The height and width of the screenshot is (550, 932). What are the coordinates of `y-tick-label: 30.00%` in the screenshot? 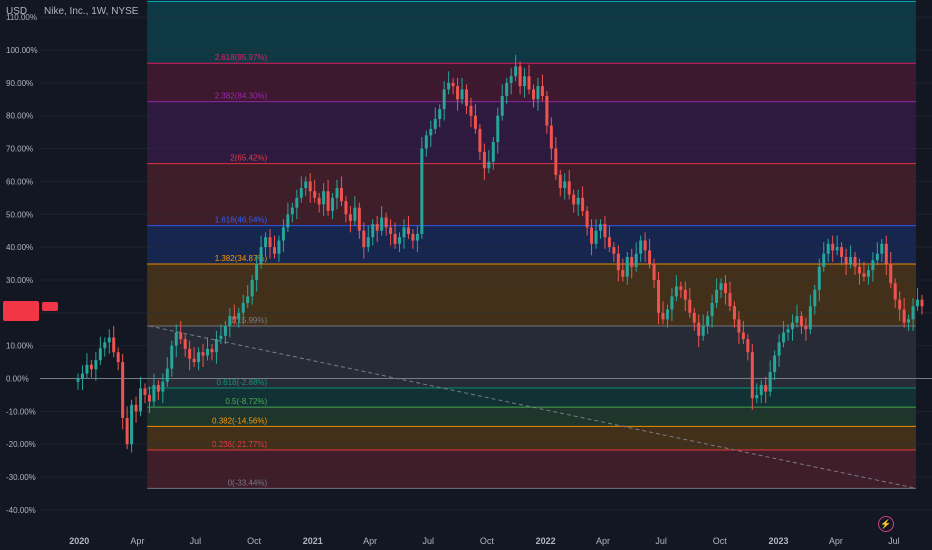 It's located at (19, 280).